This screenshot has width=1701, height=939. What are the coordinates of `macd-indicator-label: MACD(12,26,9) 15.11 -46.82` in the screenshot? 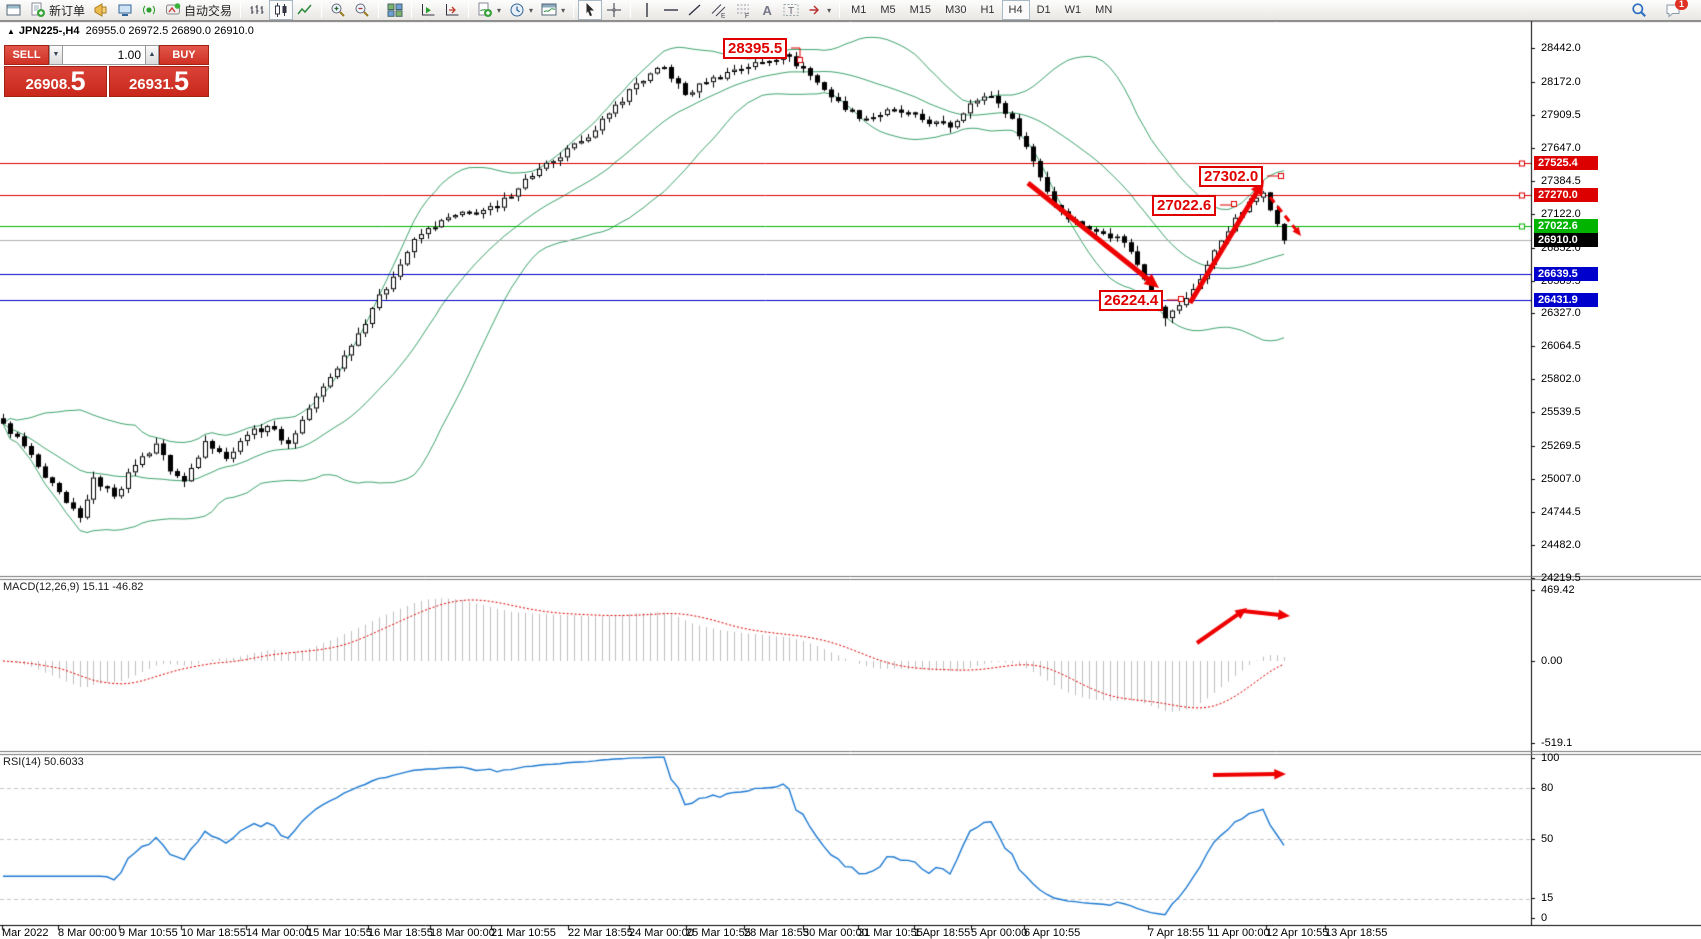 It's located at (73, 587).